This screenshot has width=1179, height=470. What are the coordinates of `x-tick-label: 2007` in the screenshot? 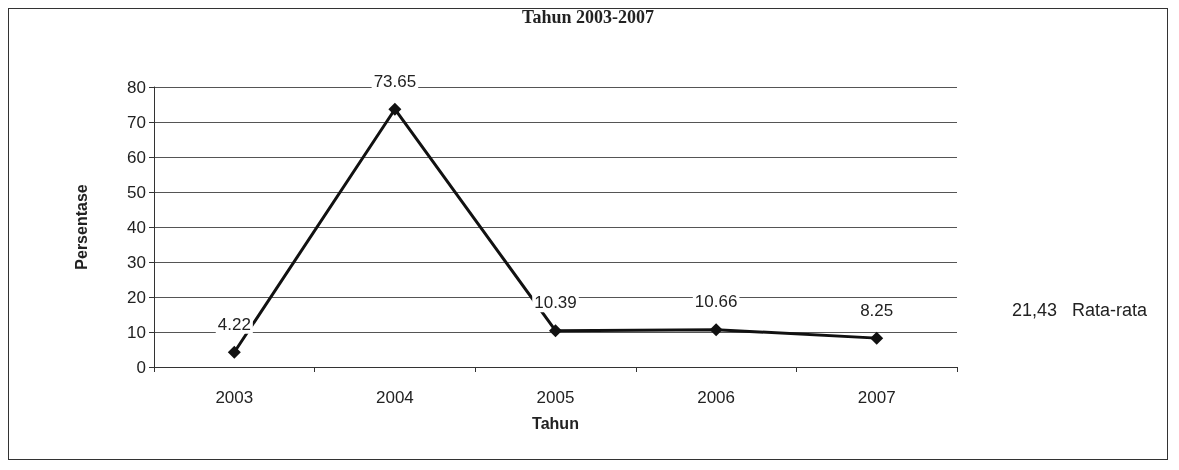 It's located at (876, 397).